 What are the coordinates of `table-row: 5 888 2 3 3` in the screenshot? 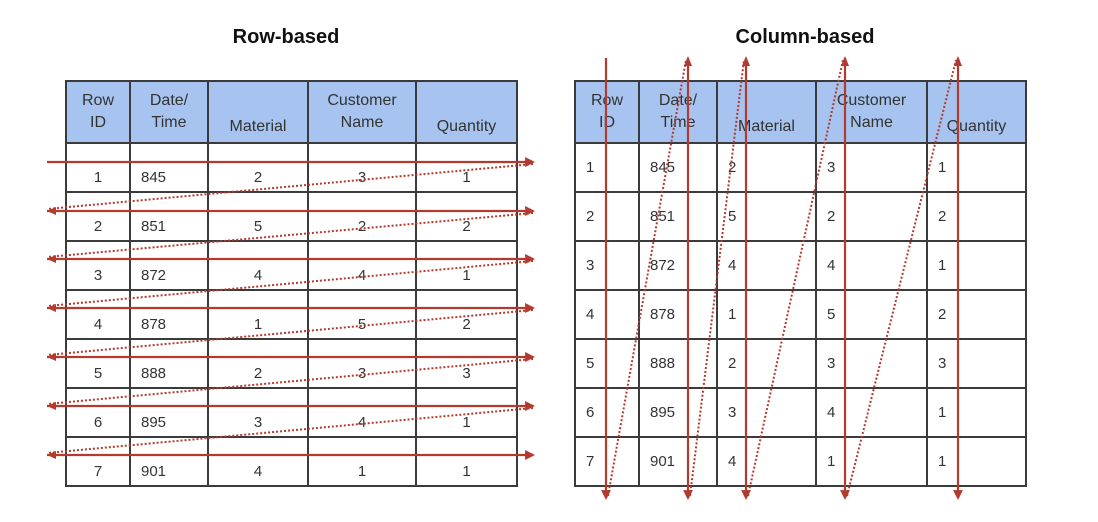 It's located at (291, 363).